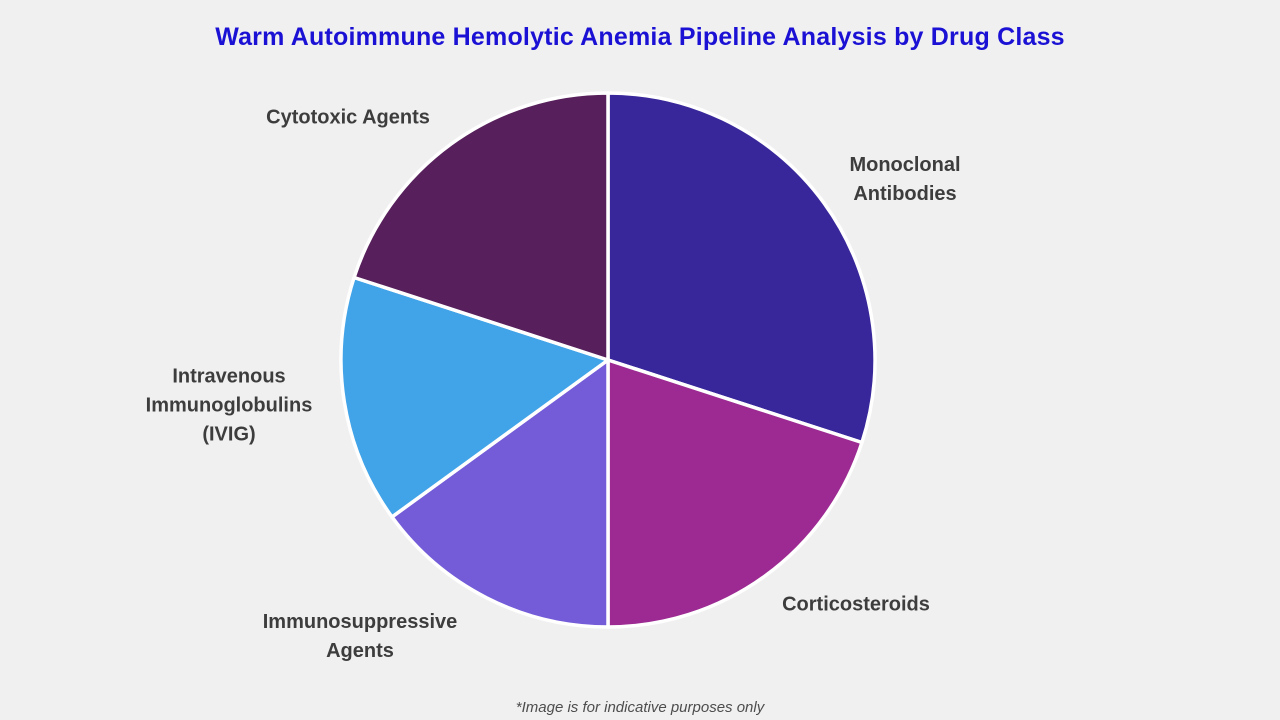  What do you see at coordinates (640, 707) in the screenshot?
I see `footnote: *Image is for indicative purposes only` at bounding box center [640, 707].